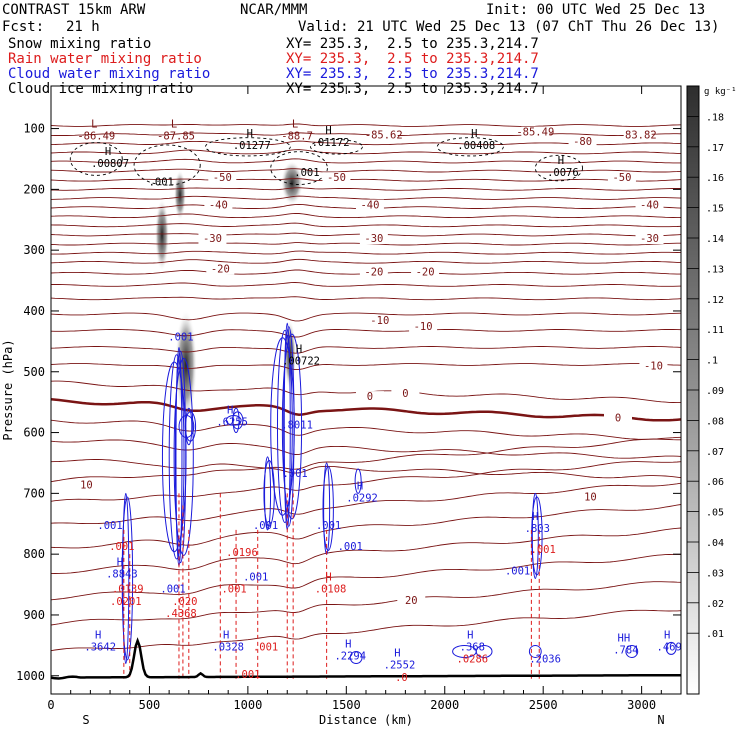 This screenshot has width=740, height=740. I want to click on x-tick-label: 0, so click(50, 705).